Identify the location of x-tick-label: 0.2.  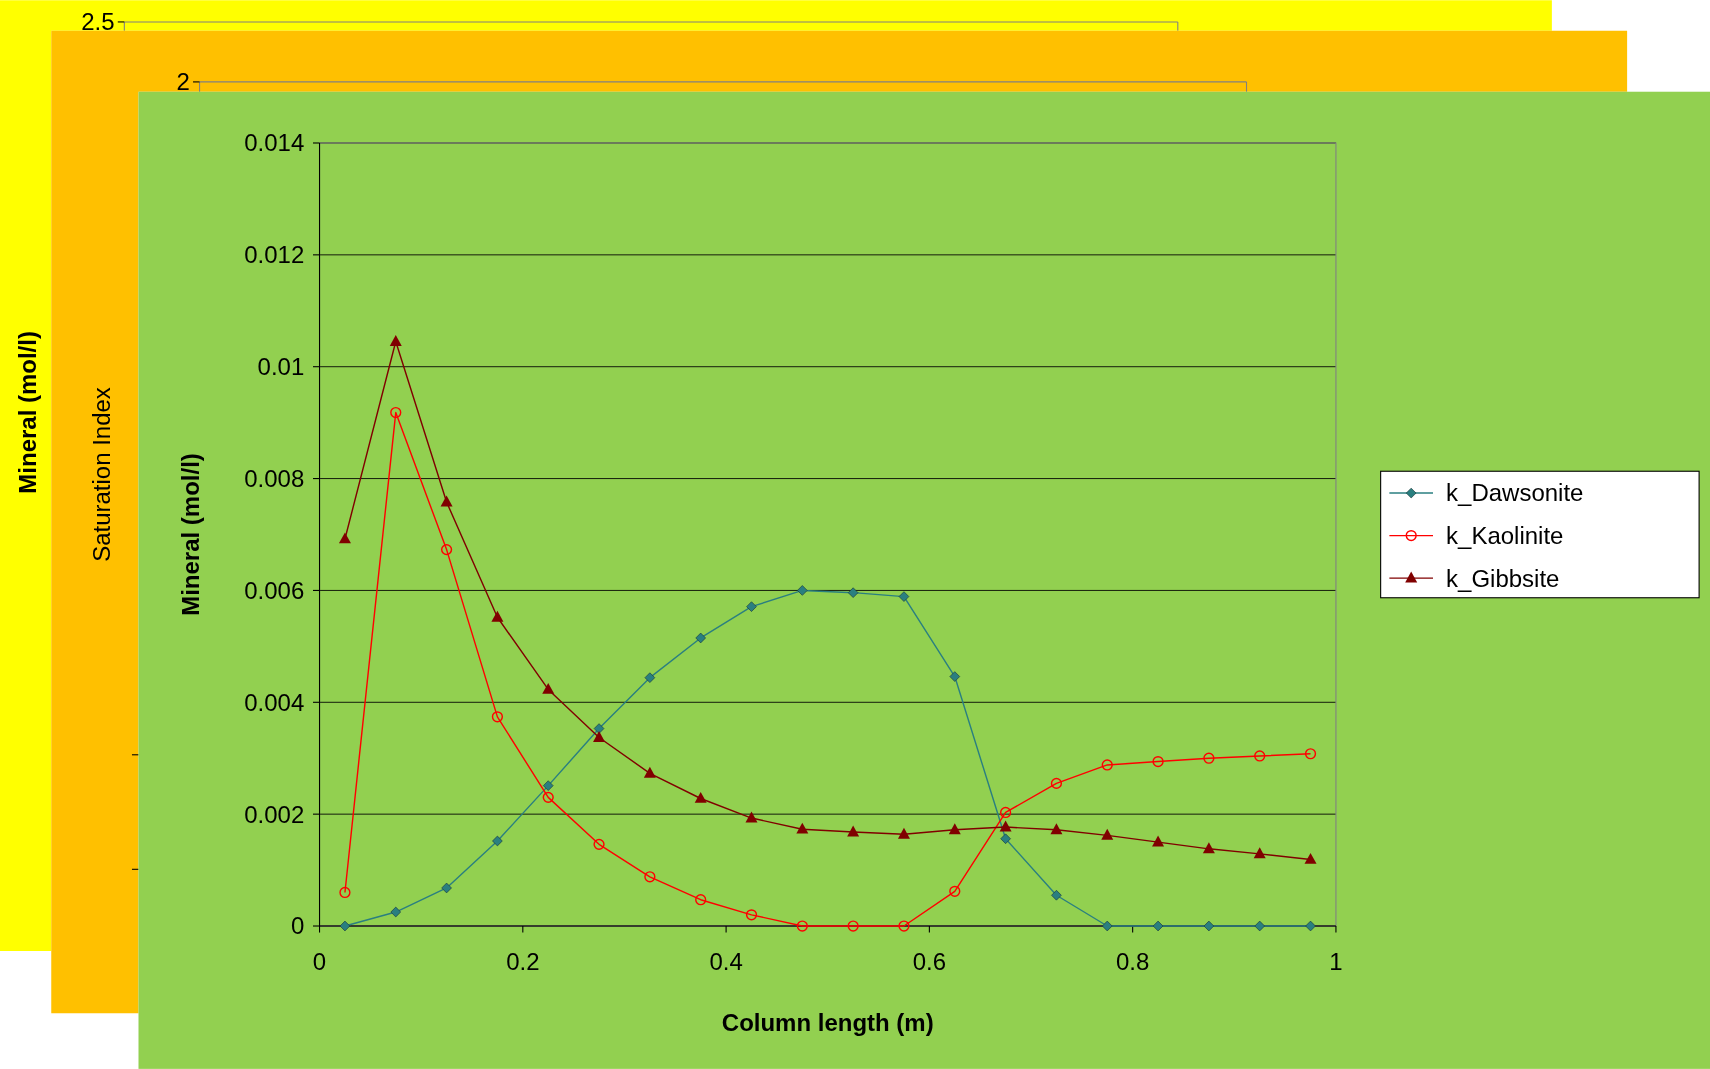
(523, 961).